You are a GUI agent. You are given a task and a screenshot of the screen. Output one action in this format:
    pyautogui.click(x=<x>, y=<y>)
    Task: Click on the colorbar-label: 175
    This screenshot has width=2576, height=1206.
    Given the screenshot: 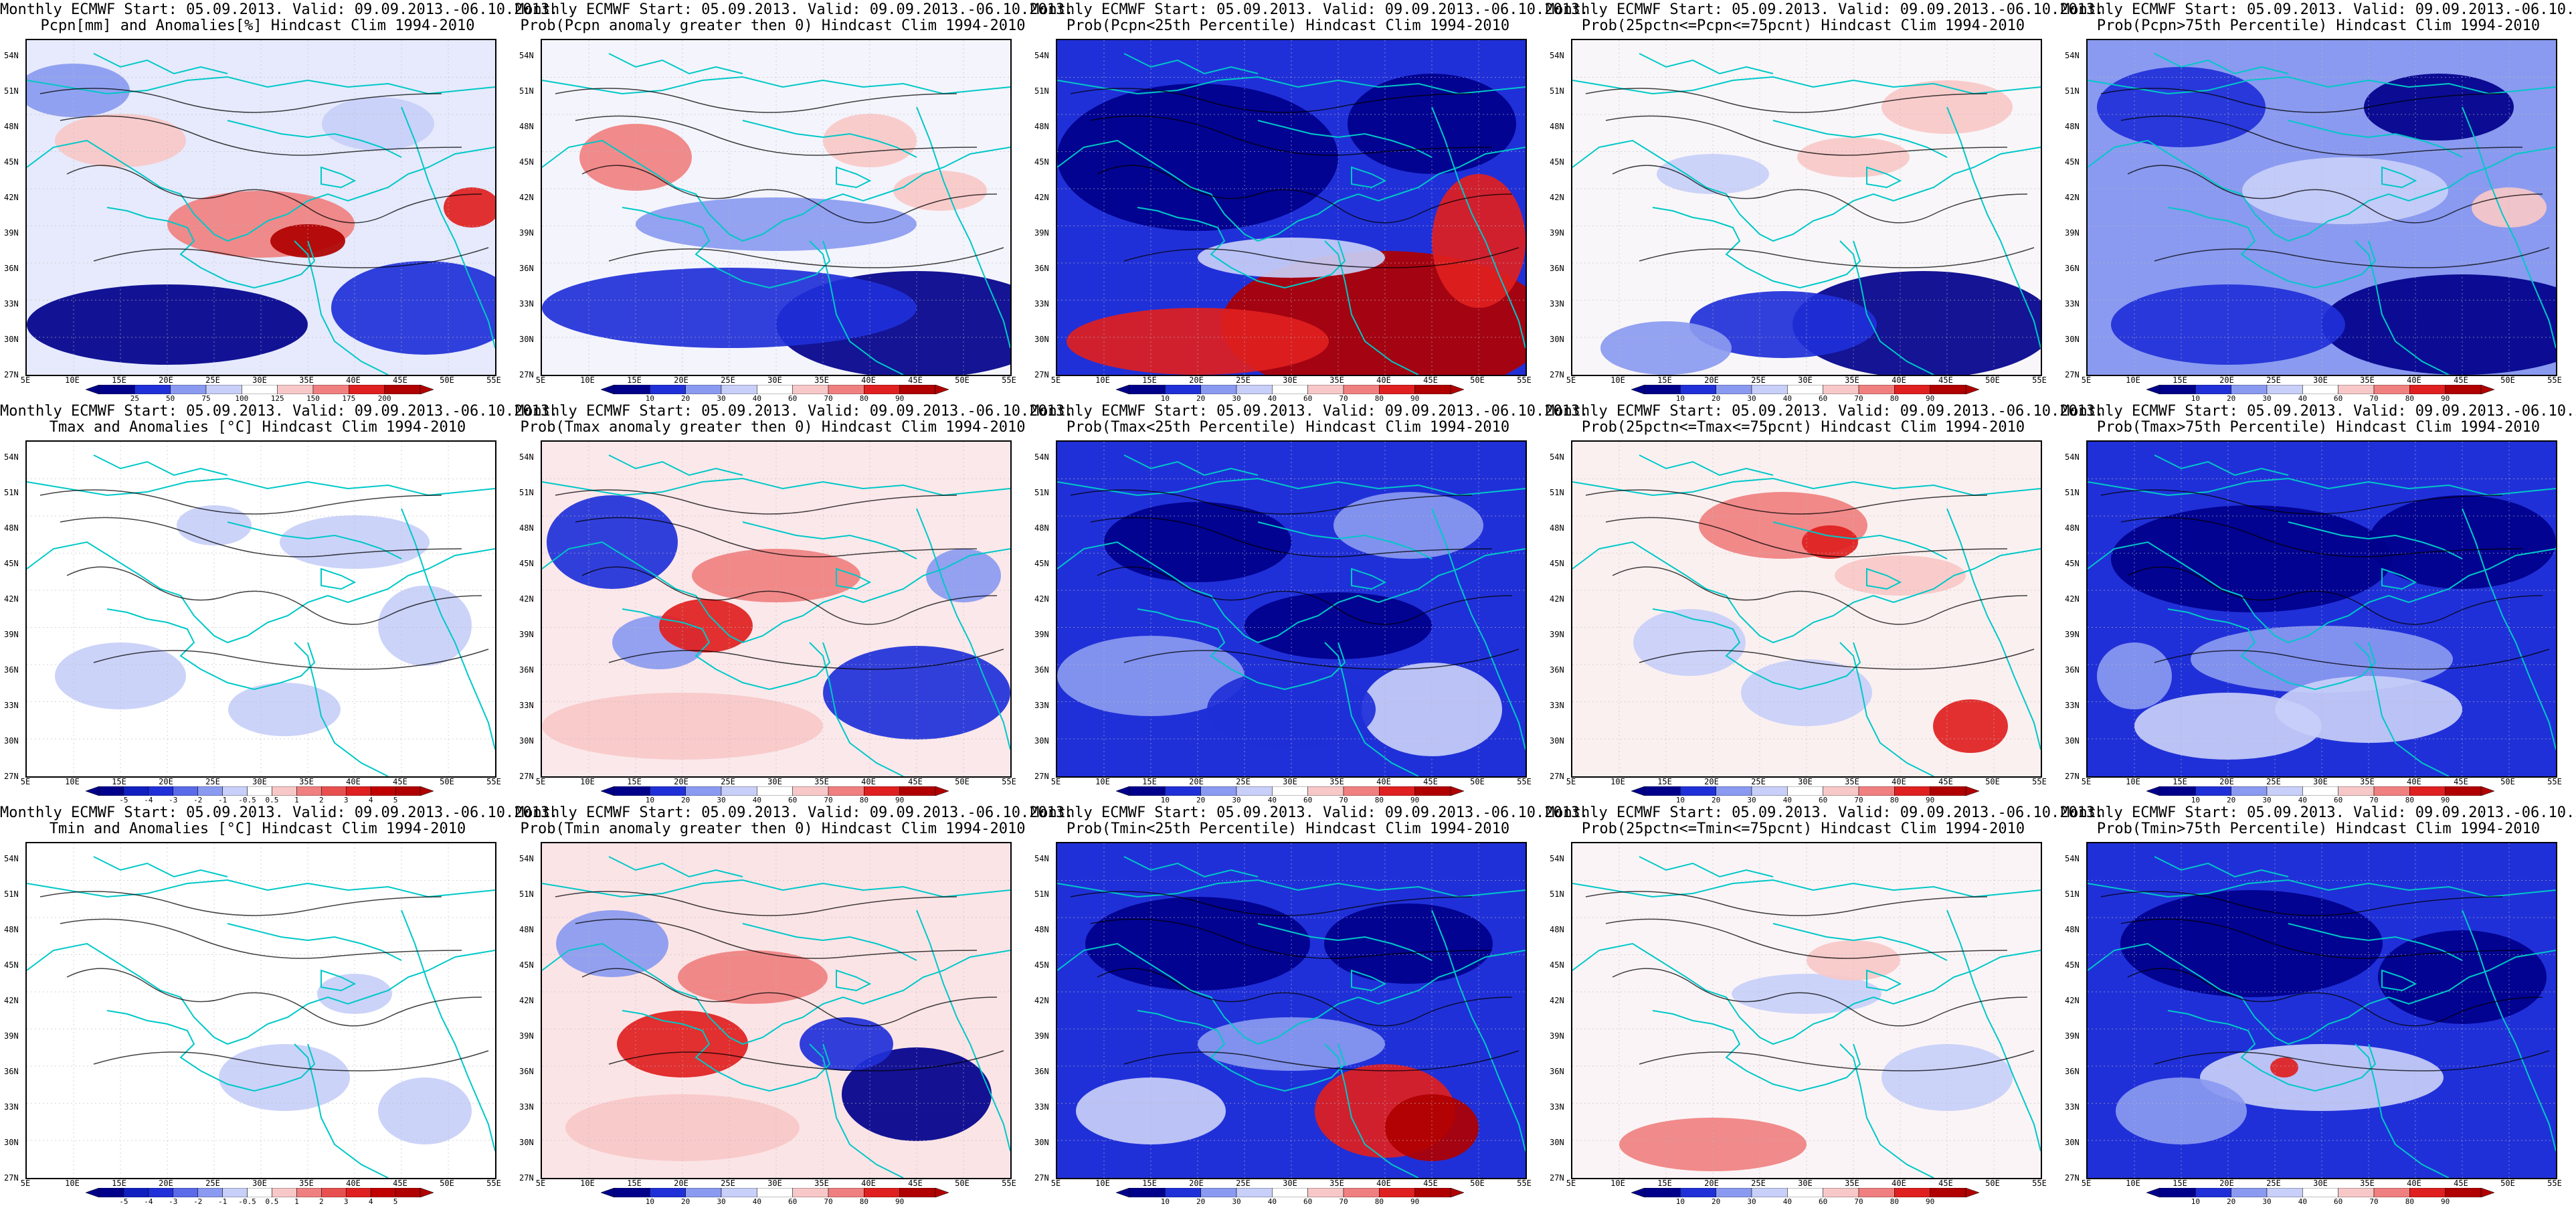 What is the action you would take?
    pyautogui.click(x=349, y=398)
    